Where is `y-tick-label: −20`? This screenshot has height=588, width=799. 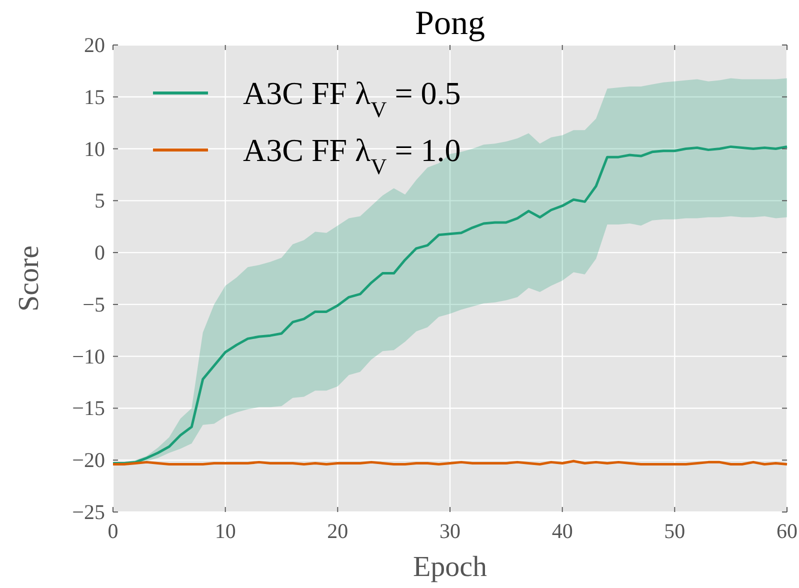 y-tick-label: −20 is located at coordinates (88, 460).